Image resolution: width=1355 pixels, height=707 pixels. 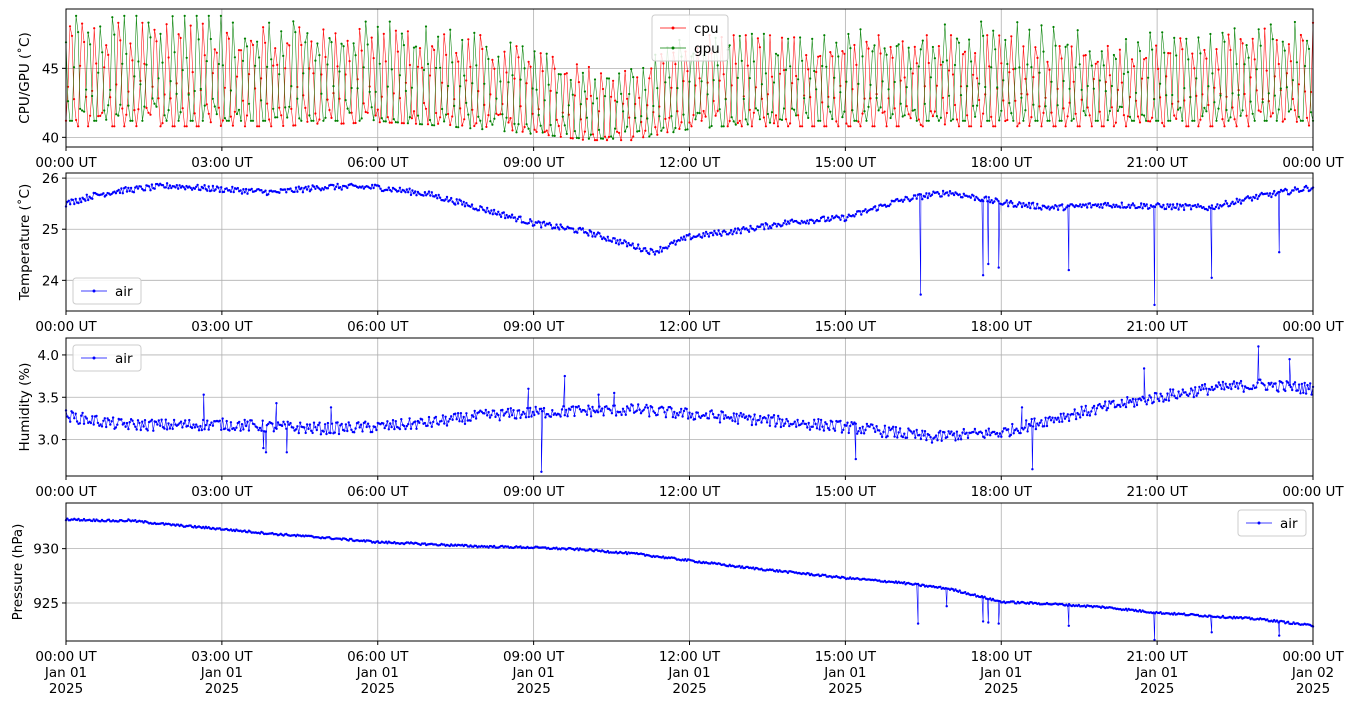 What do you see at coordinates (846, 492) in the screenshot?
I see `x-tick-label: 15:00 UT` at bounding box center [846, 492].